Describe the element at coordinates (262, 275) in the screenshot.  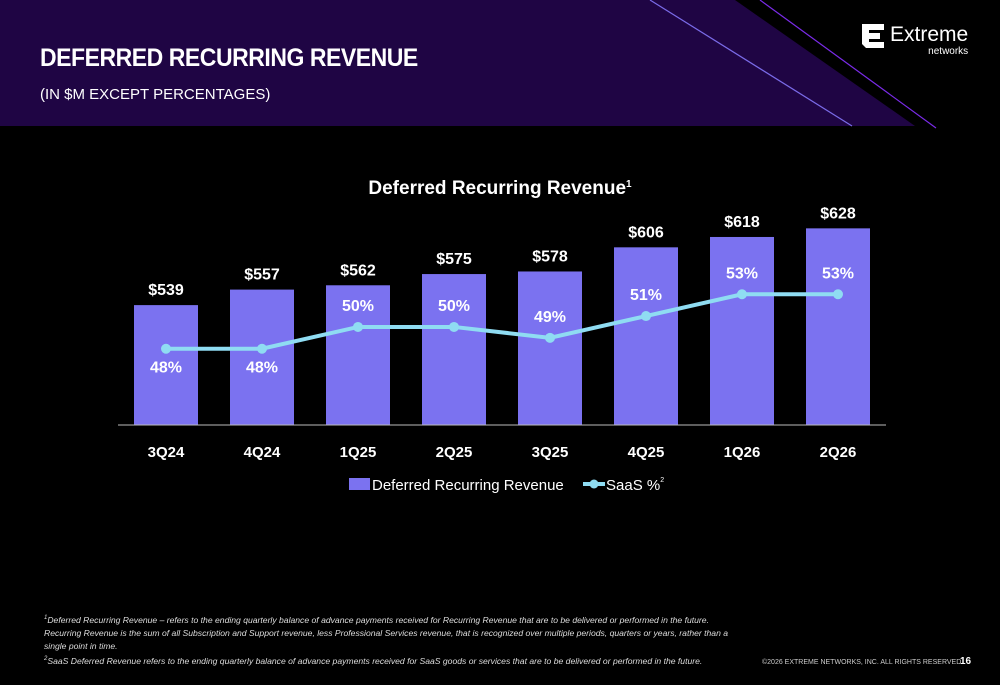
I see `bar-value-label: $557` at that location.